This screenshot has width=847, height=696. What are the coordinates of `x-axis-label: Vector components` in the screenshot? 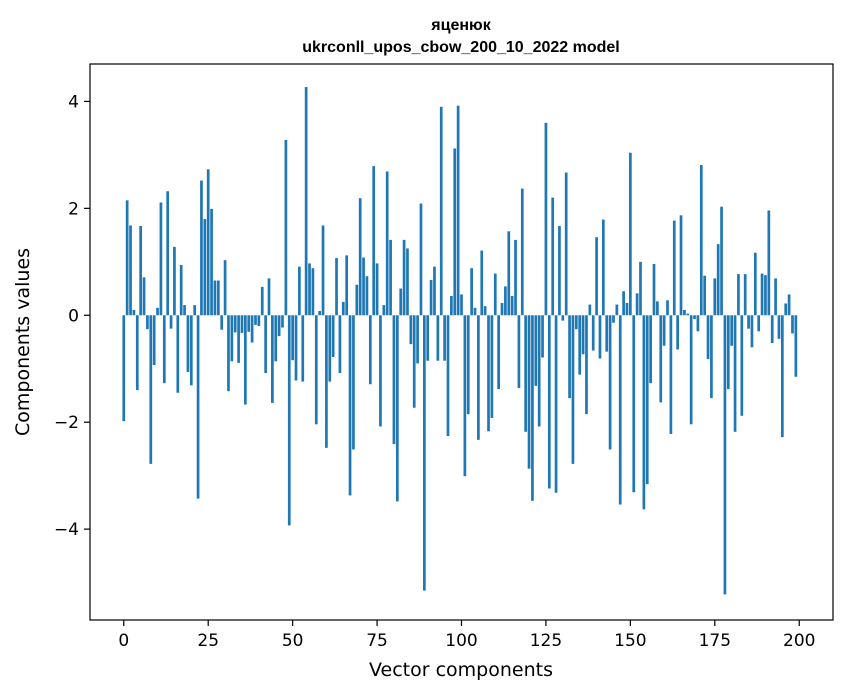 It's located at (461, 670).